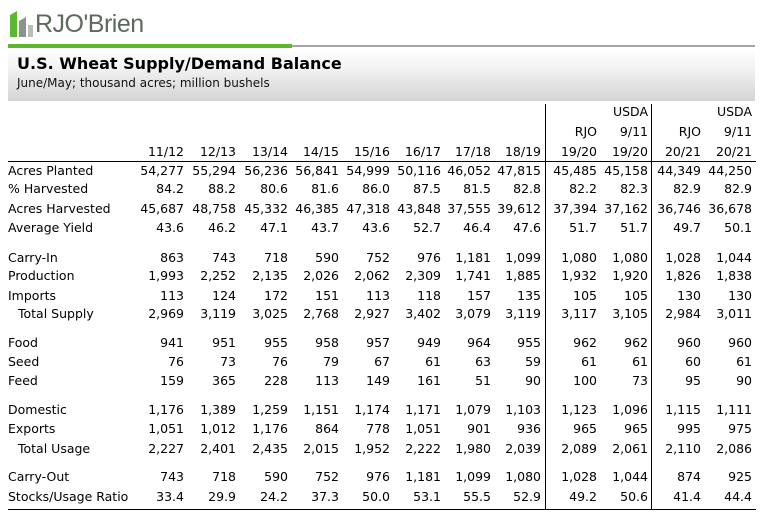 The height and width of the screenshot is (516, 763). I want to click on table-cell: 1,028, so click(579, 476).